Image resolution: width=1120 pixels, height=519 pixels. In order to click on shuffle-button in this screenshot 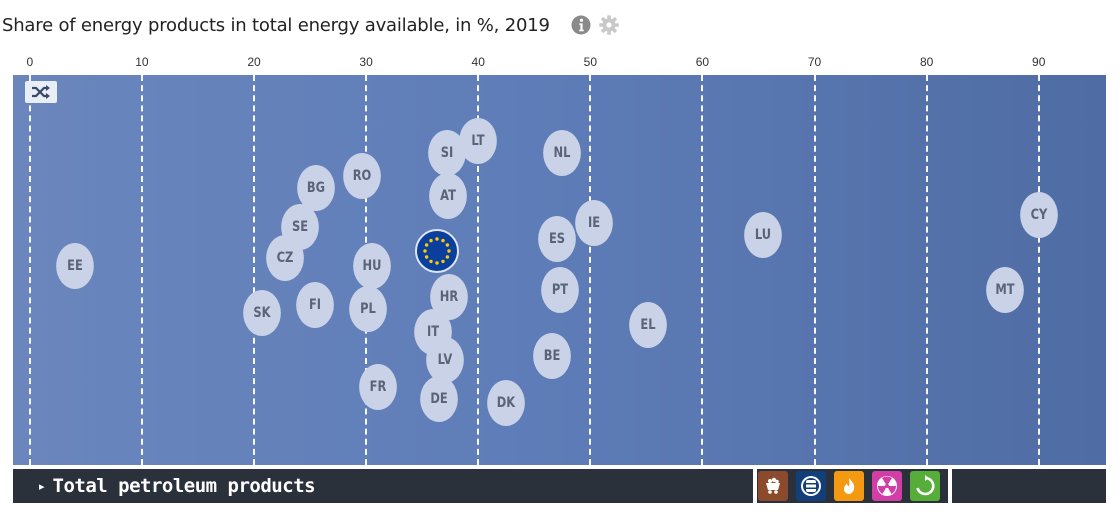, I will do `click(41, 92)`.